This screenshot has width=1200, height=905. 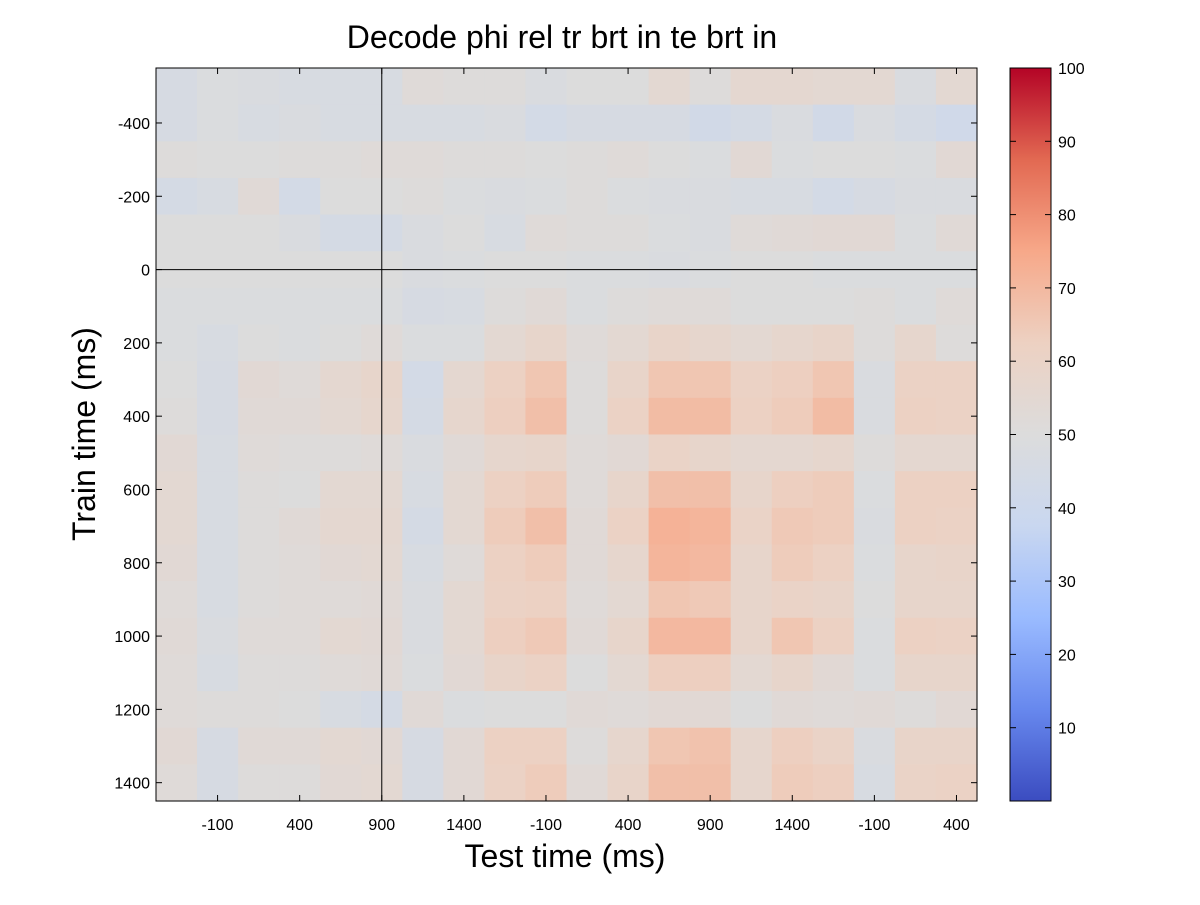 I want to click on colorbar-tick-label: 20, so click(x=1067, y=655).